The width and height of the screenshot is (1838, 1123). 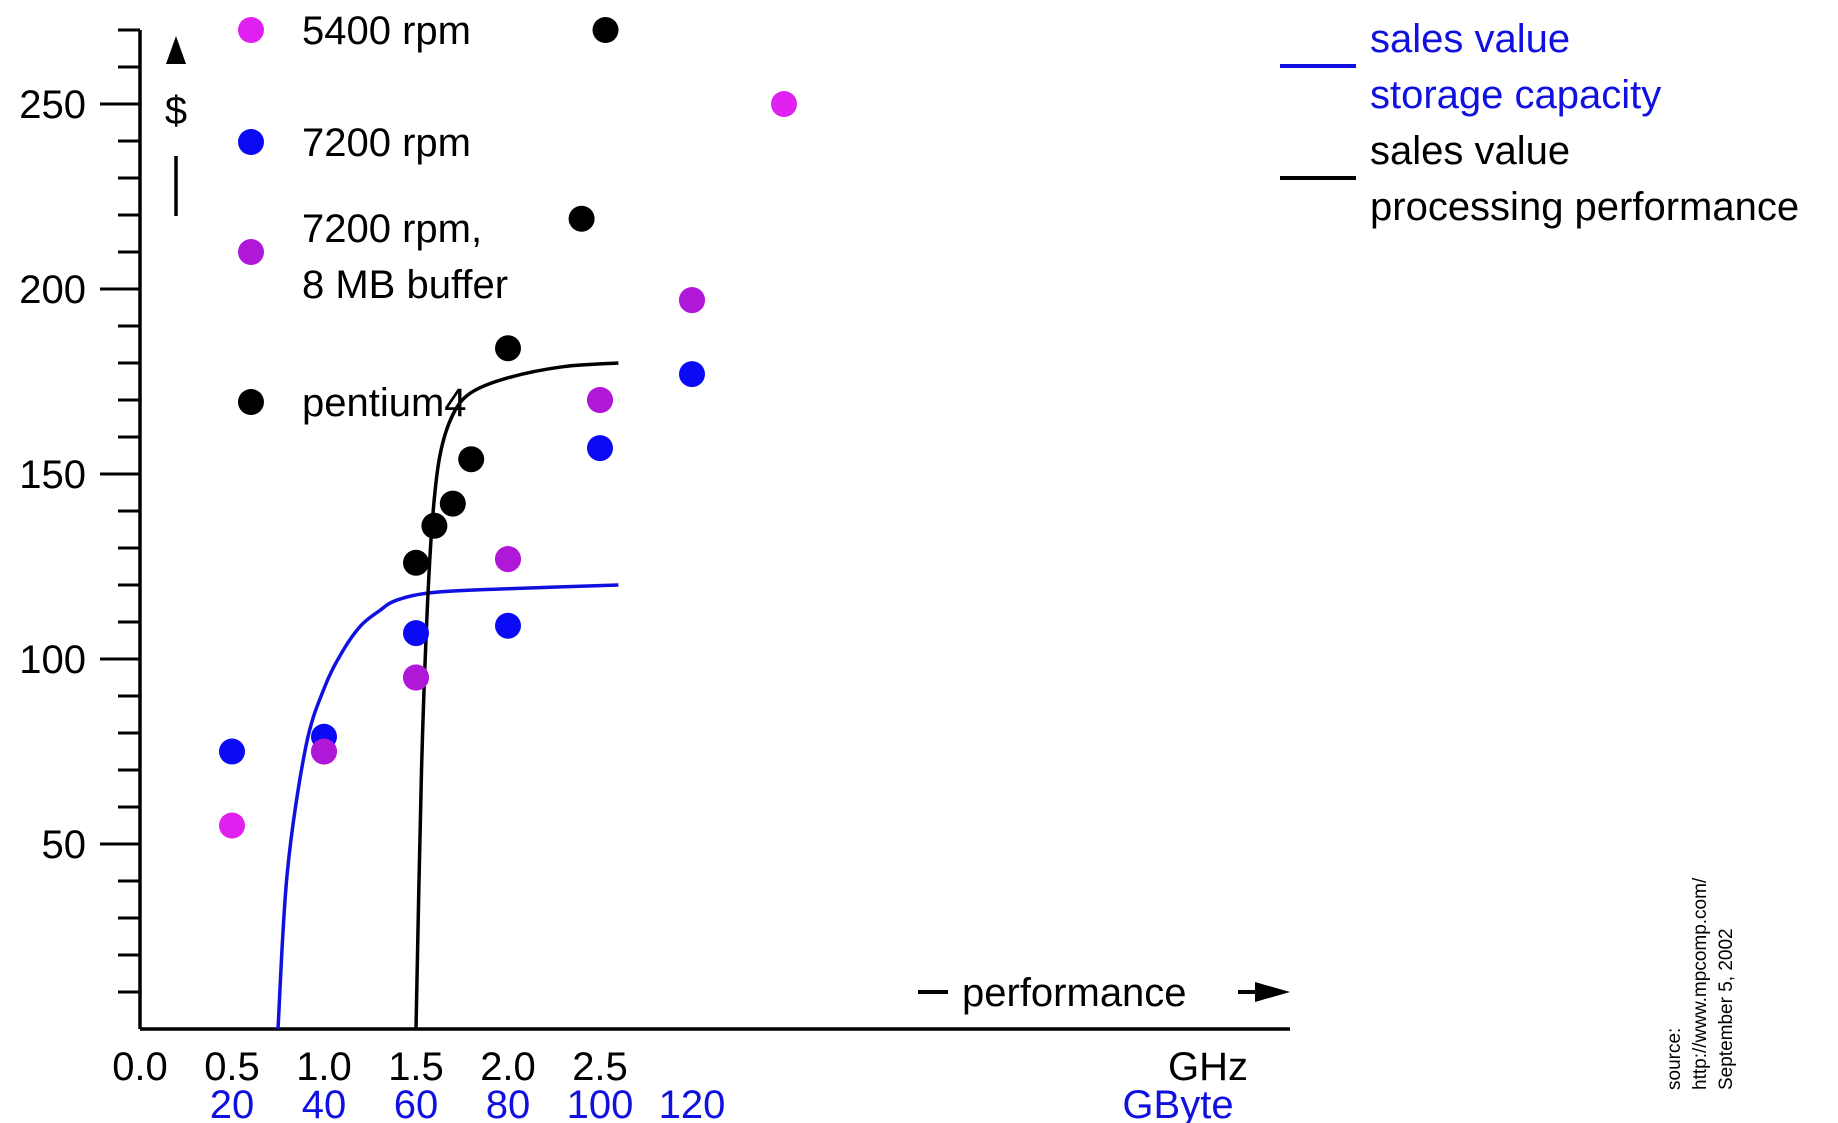 What do you see at coordinates (1208, 1067) in the screenshot?
I see `x-unit-ghz: GHz` at bounding box center [1208, 1067].